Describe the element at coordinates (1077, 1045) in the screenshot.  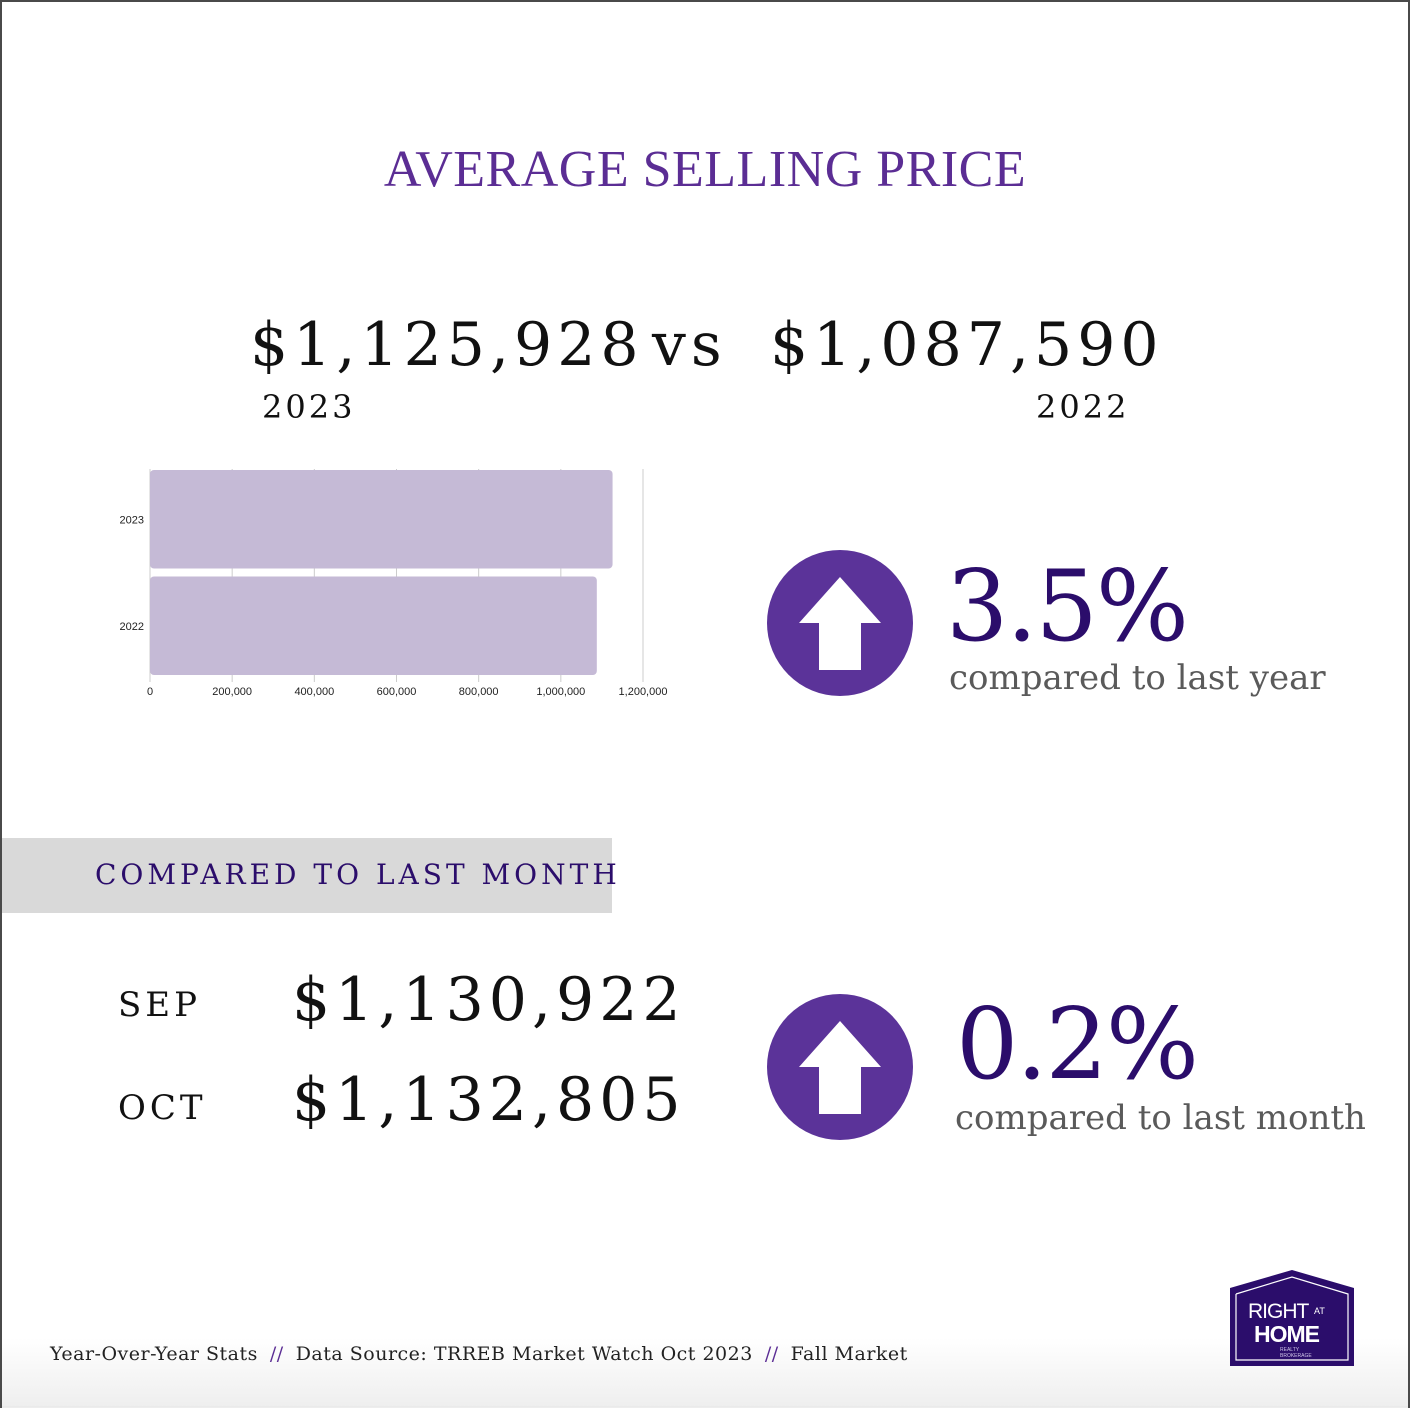
I see `month-change-percent: 0.2%` at that location.